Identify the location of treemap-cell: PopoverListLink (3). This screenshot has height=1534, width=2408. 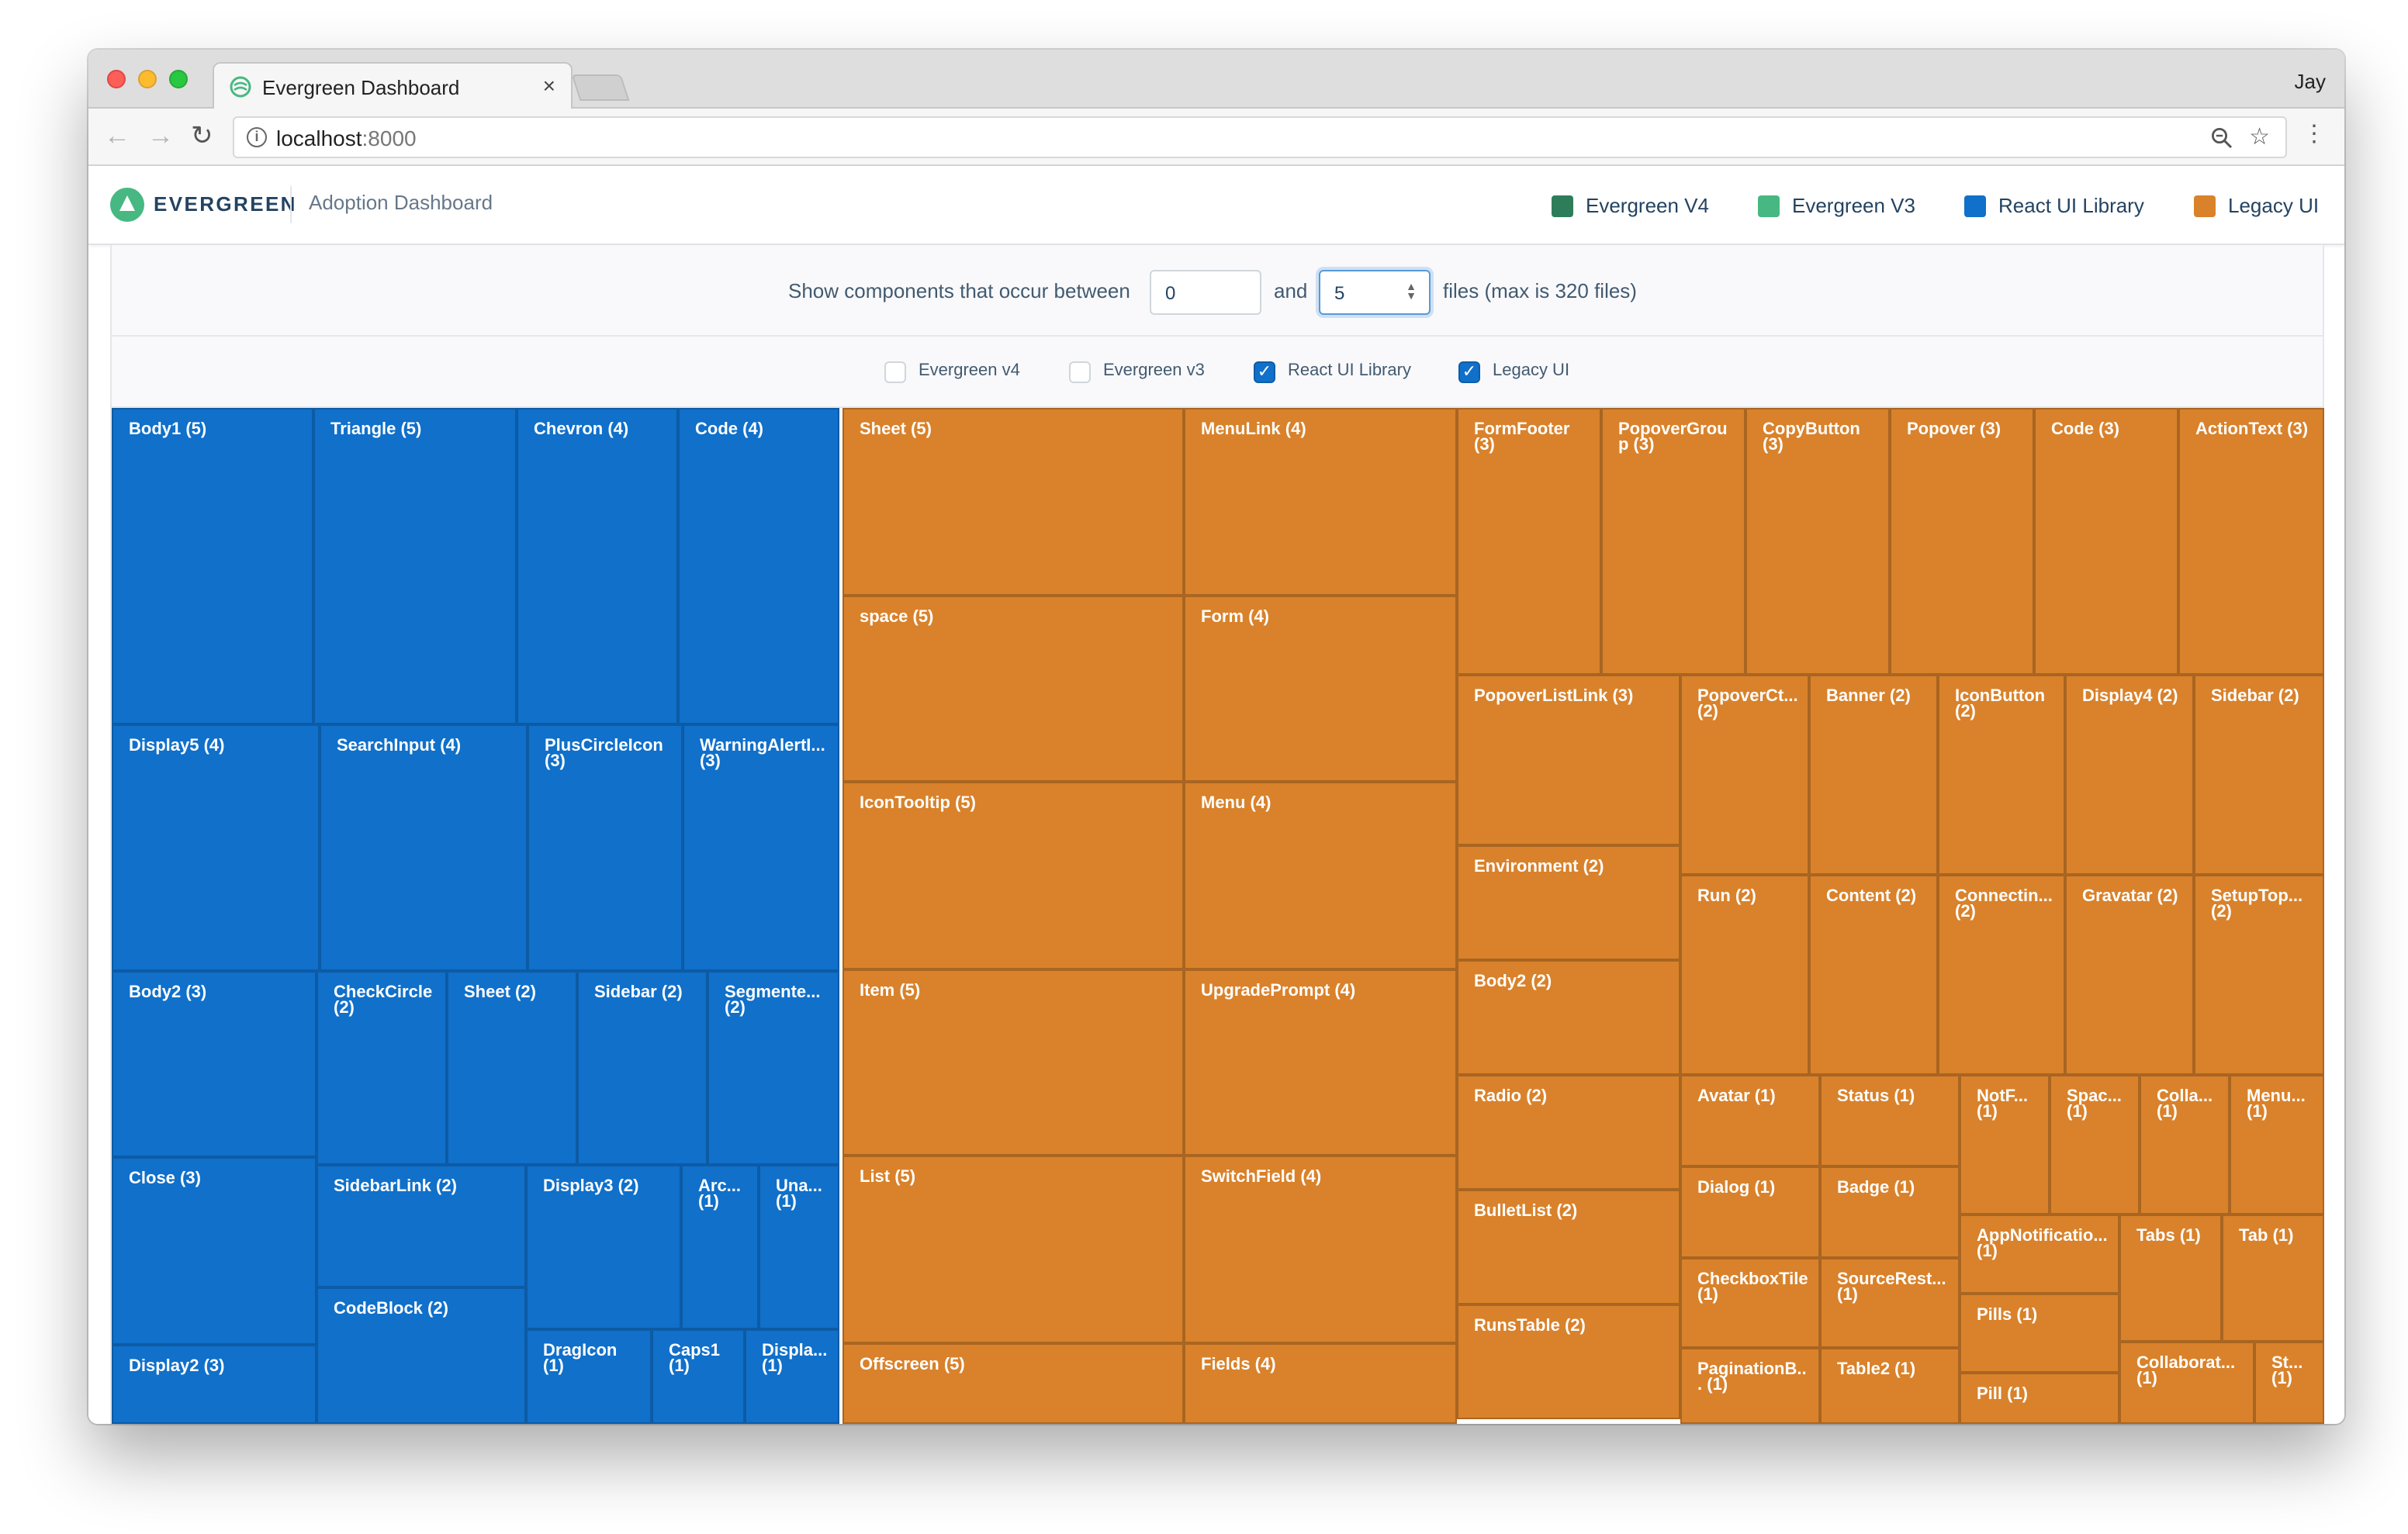
(1568, 760).